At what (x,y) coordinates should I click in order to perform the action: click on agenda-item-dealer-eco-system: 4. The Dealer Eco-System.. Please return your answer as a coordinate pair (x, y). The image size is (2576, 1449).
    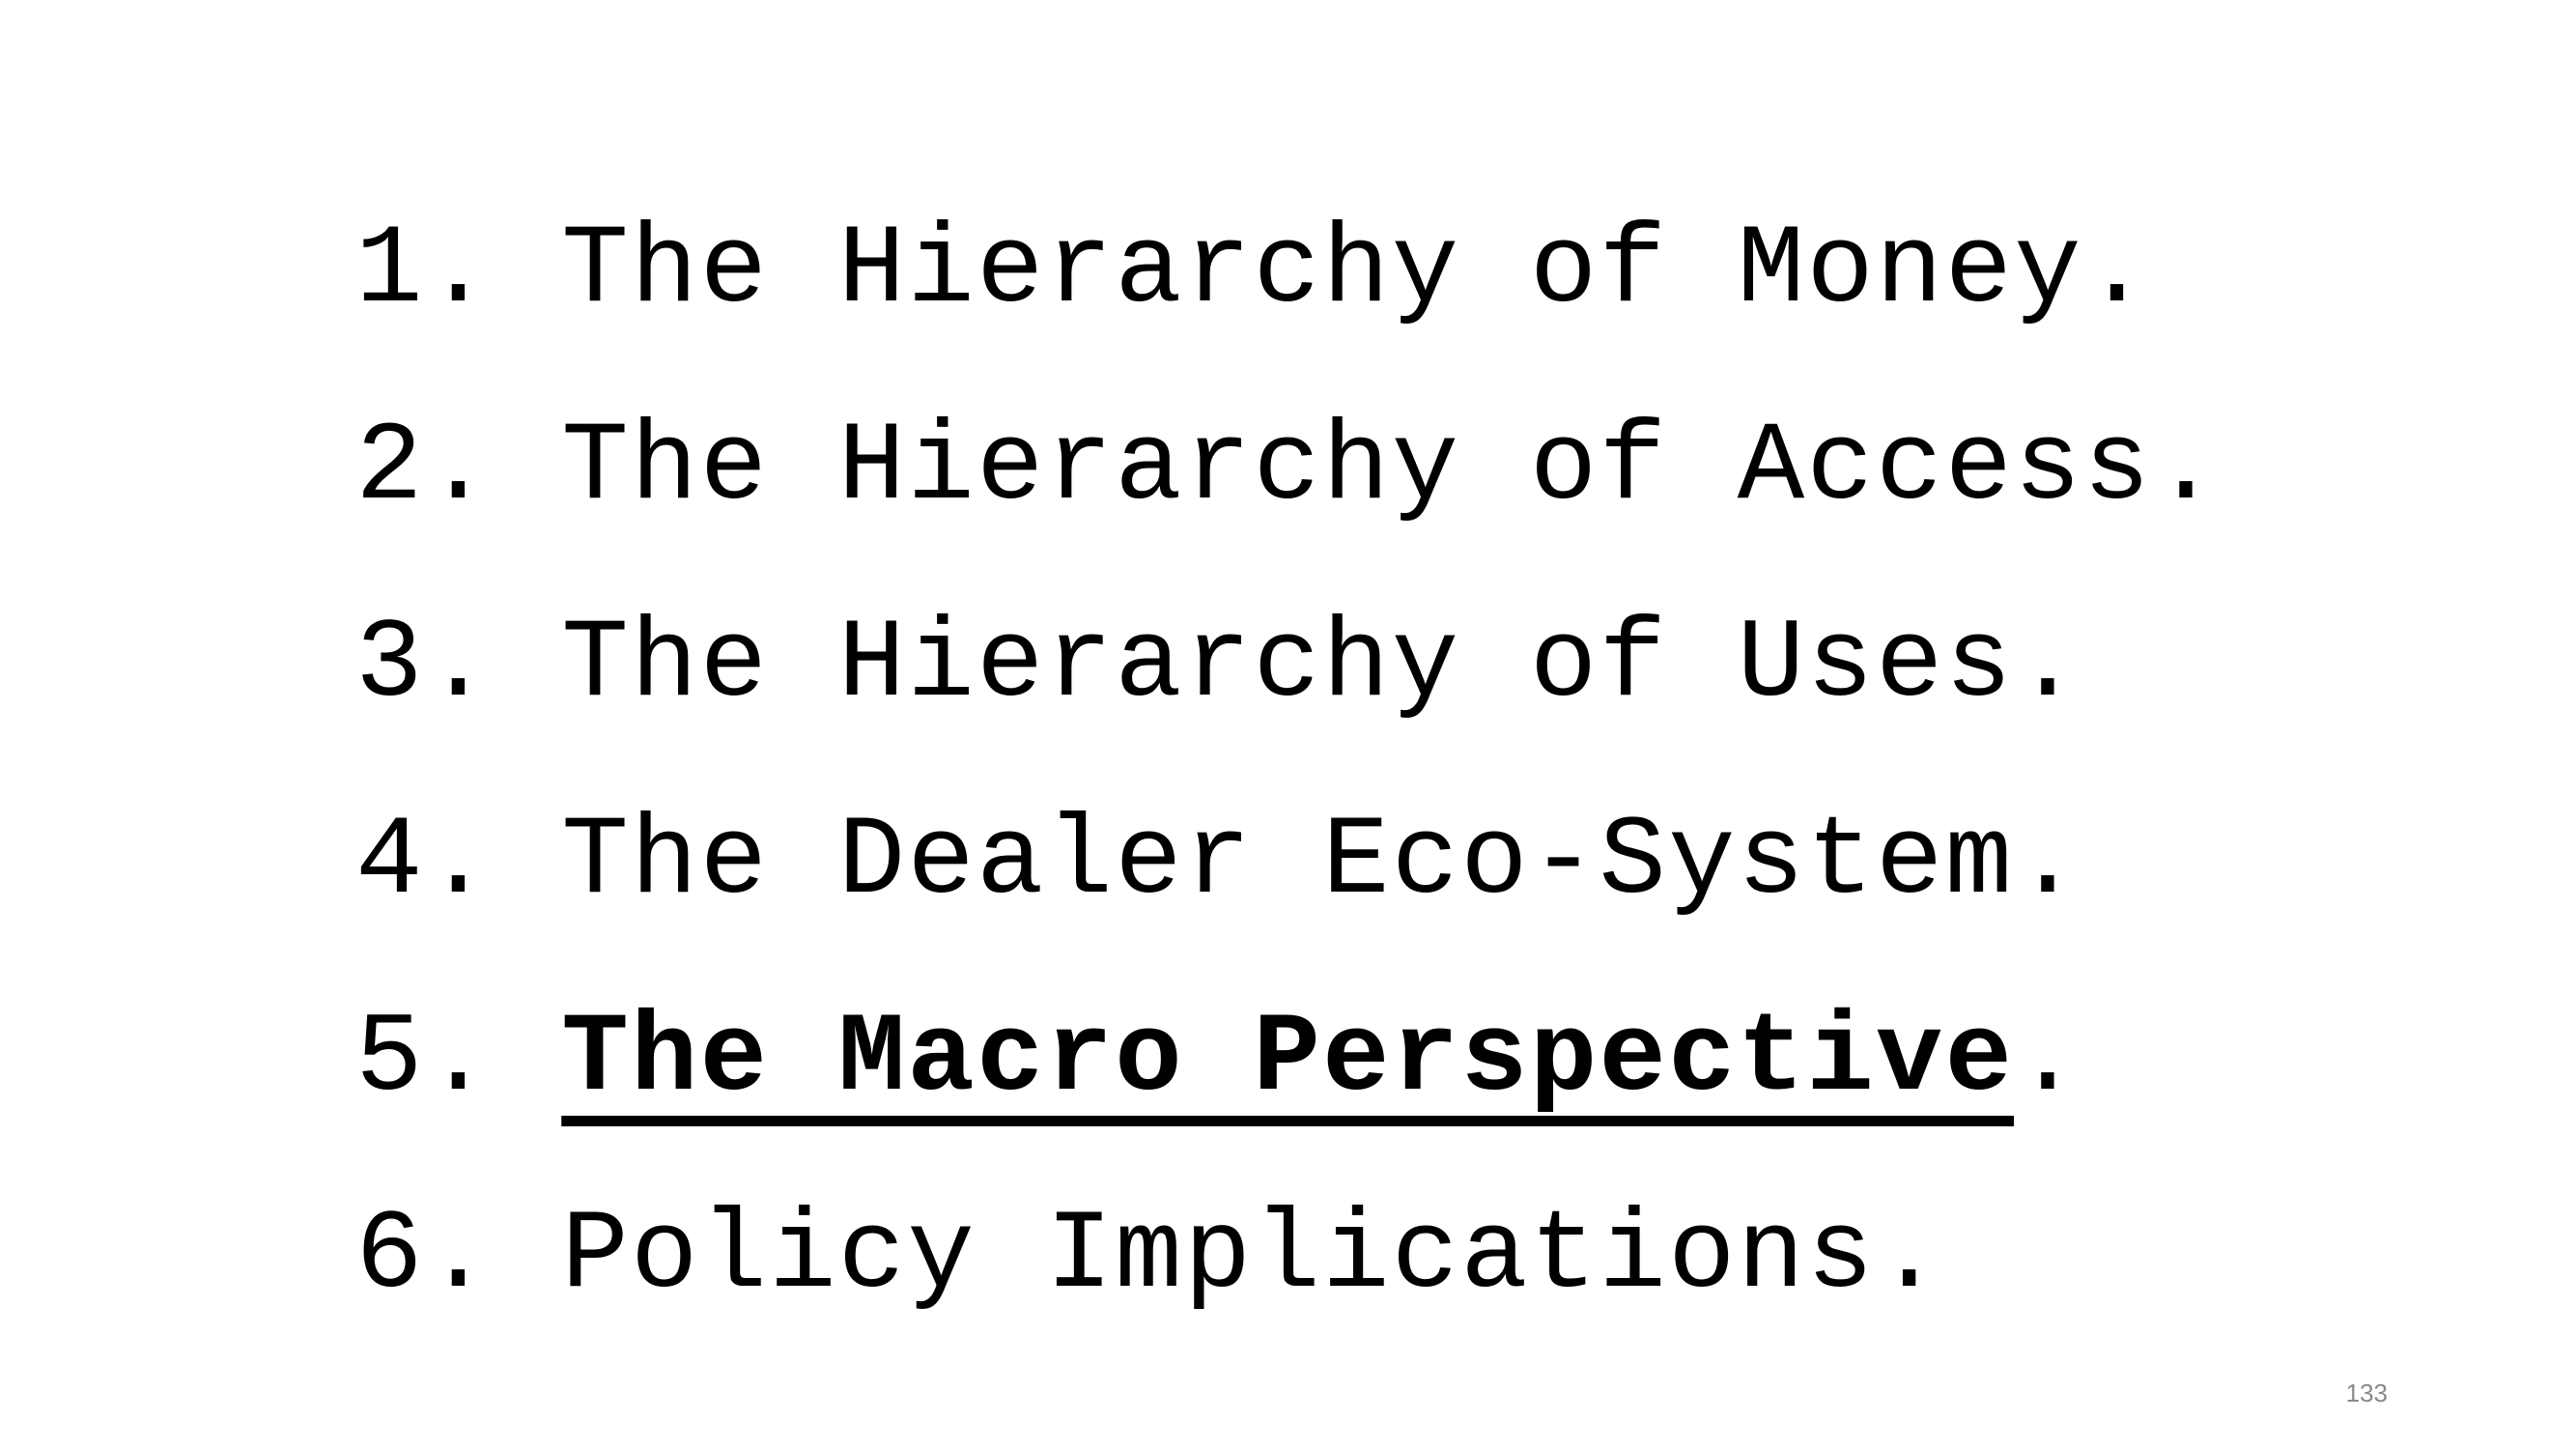
    Looking at the image, I should click on (1288, 861).